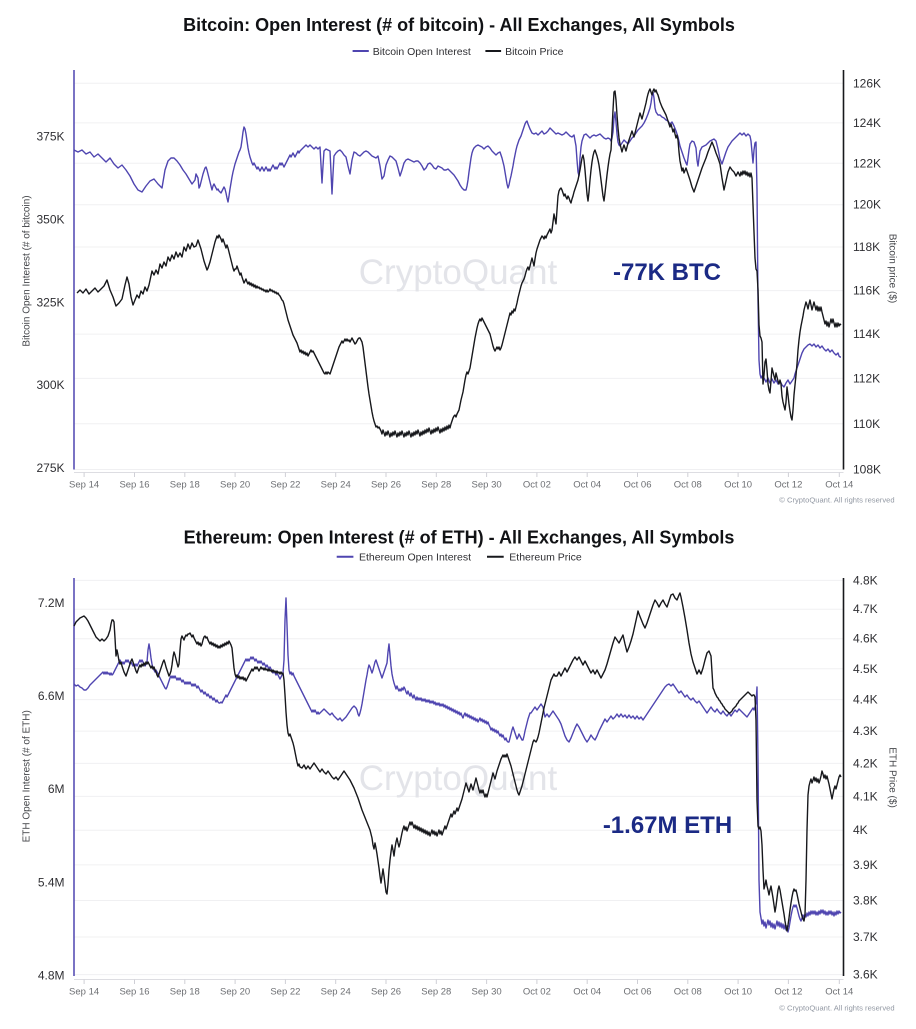 This screenshot has height=1029, width=916. What do you see at coordinates (867, 205) in the screenshot?
I see `svg-text: 120K` at bounding box center [867, 205].